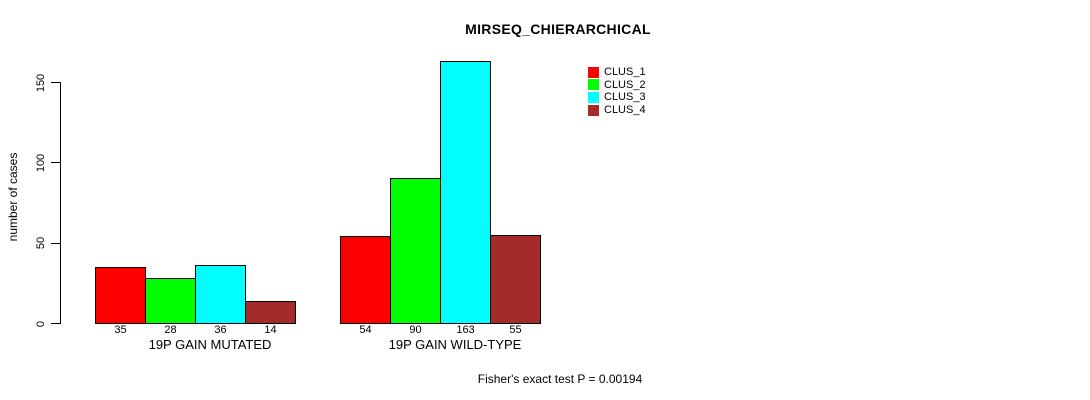 The width and height of the screenshot is (1090, 400). Describe the element at coordinates (465, 192) in the screenshot. I see `bar-clus_3-group2` at that location.